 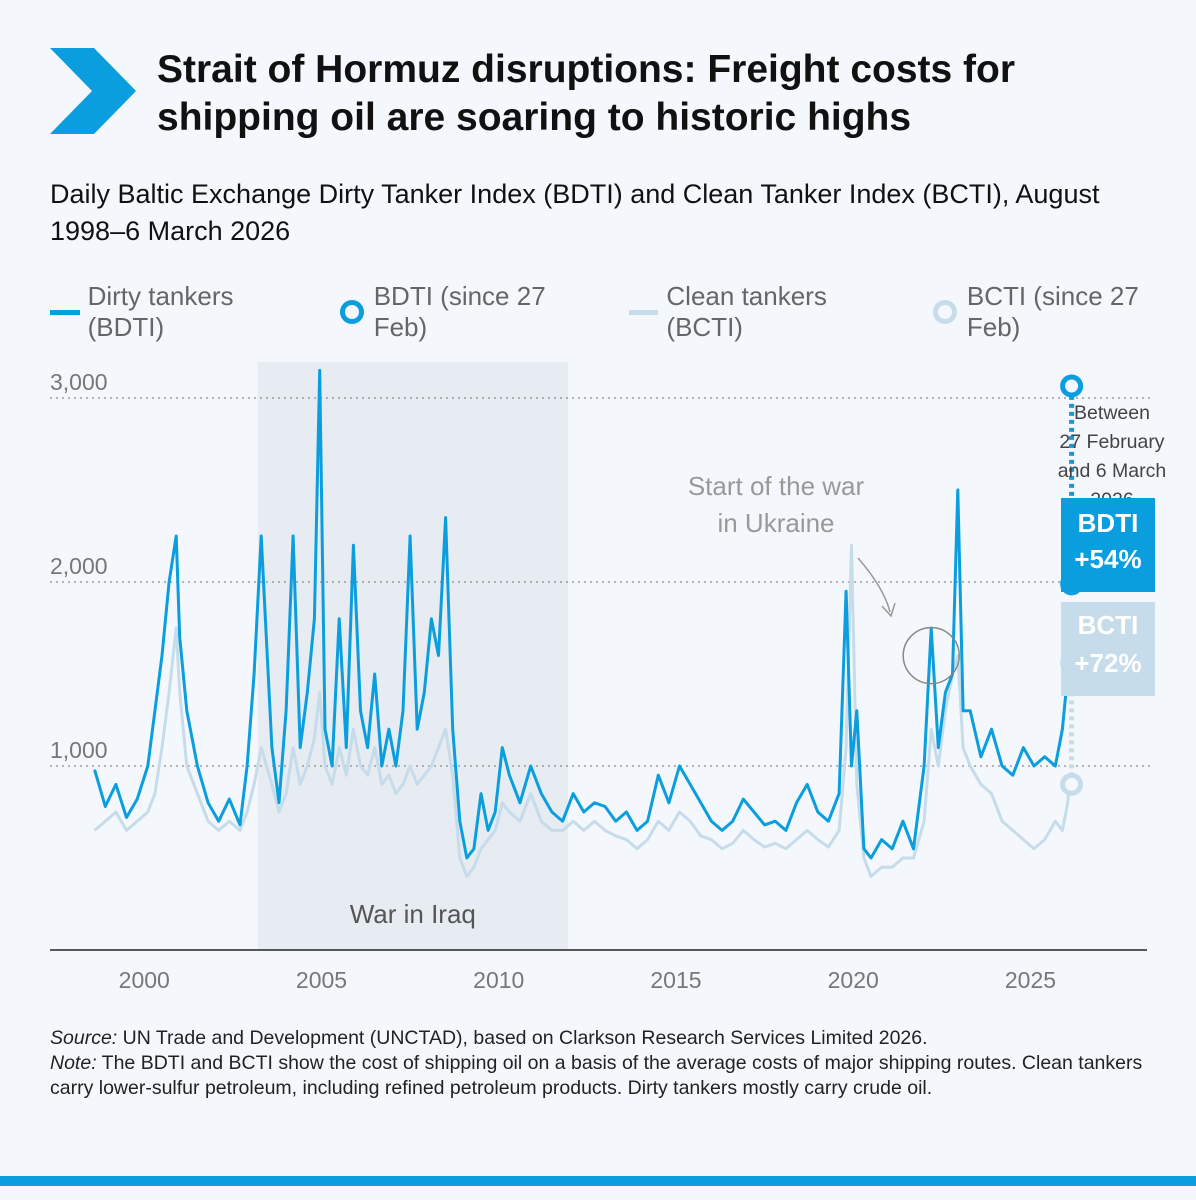 I want to click on arrowhead-icon, so click(x=888, y=610).